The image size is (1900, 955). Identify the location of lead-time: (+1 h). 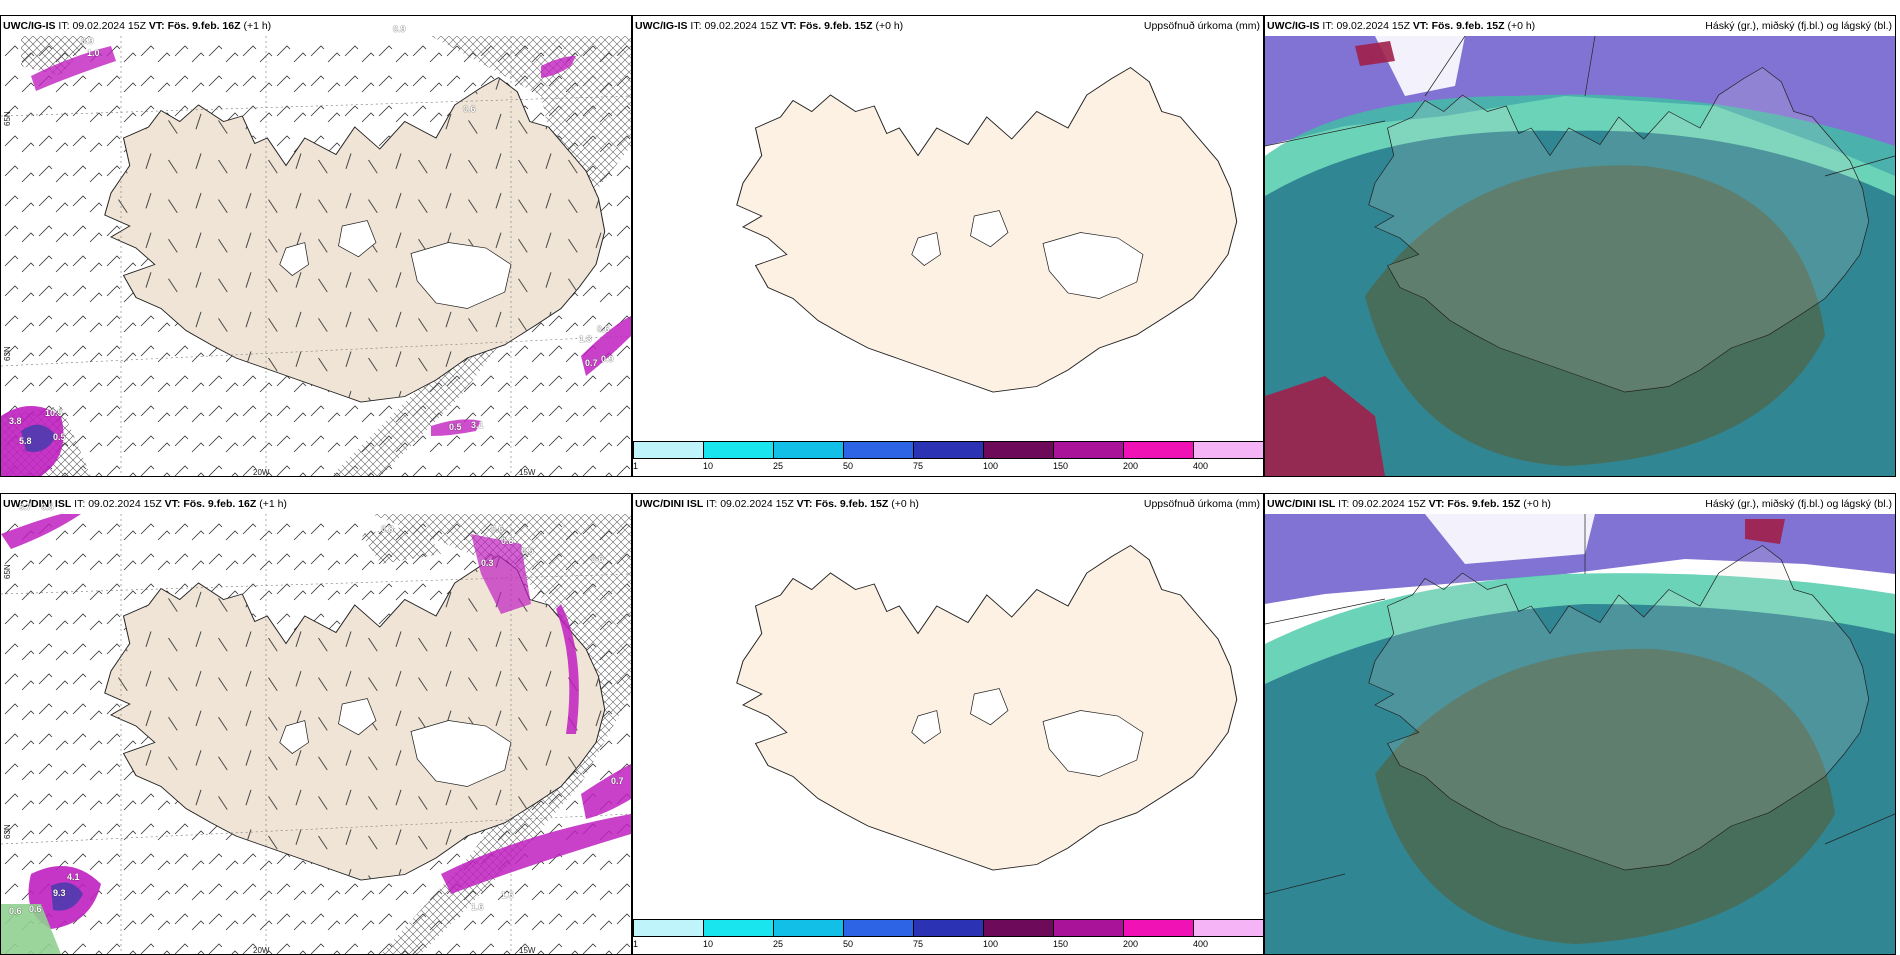
(273, 504).